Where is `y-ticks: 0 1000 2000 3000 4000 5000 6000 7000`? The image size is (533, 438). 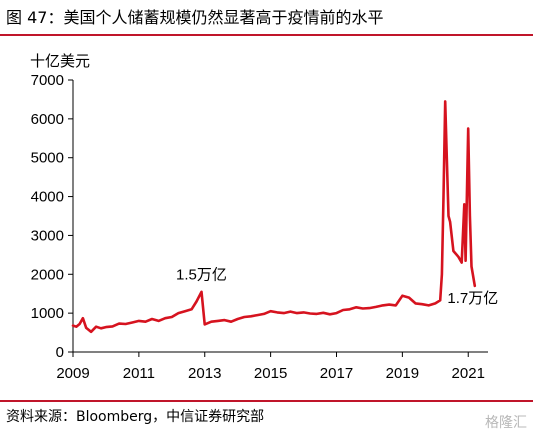 y-ticks: 0 1000 2000 3000 4000 5000 6000 7000 is located at coordinates (52, 216).